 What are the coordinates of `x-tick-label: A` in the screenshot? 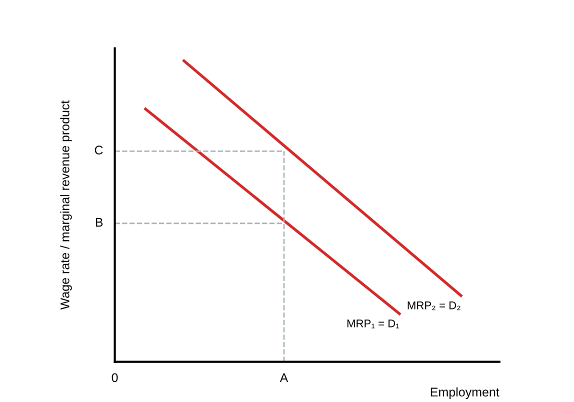 It's located at (284, 377).